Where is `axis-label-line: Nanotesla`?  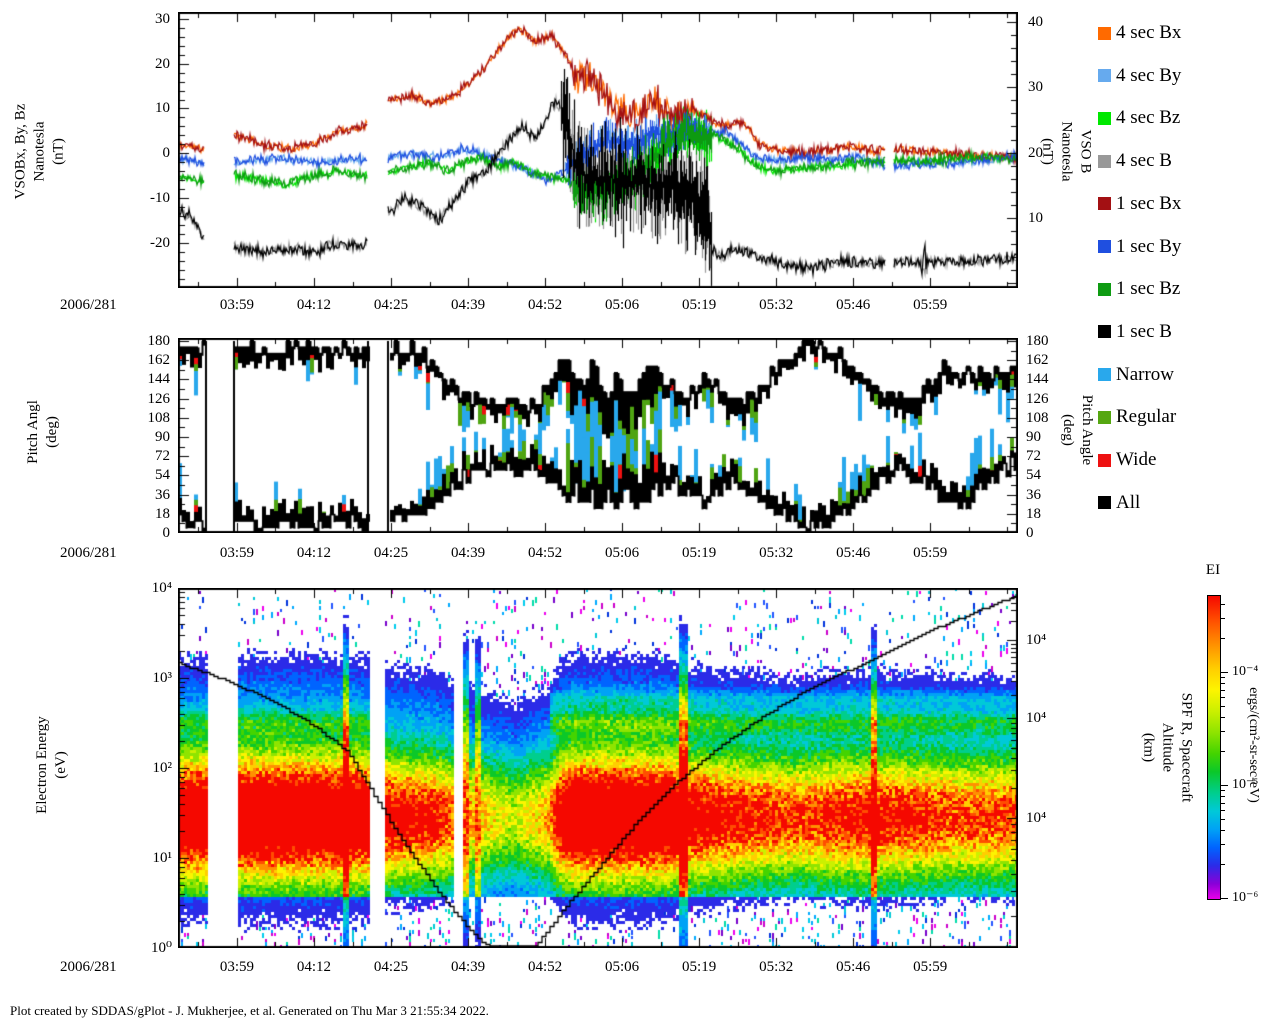 axis-label-line: Nanotesla is located at coordinates (39, 151).